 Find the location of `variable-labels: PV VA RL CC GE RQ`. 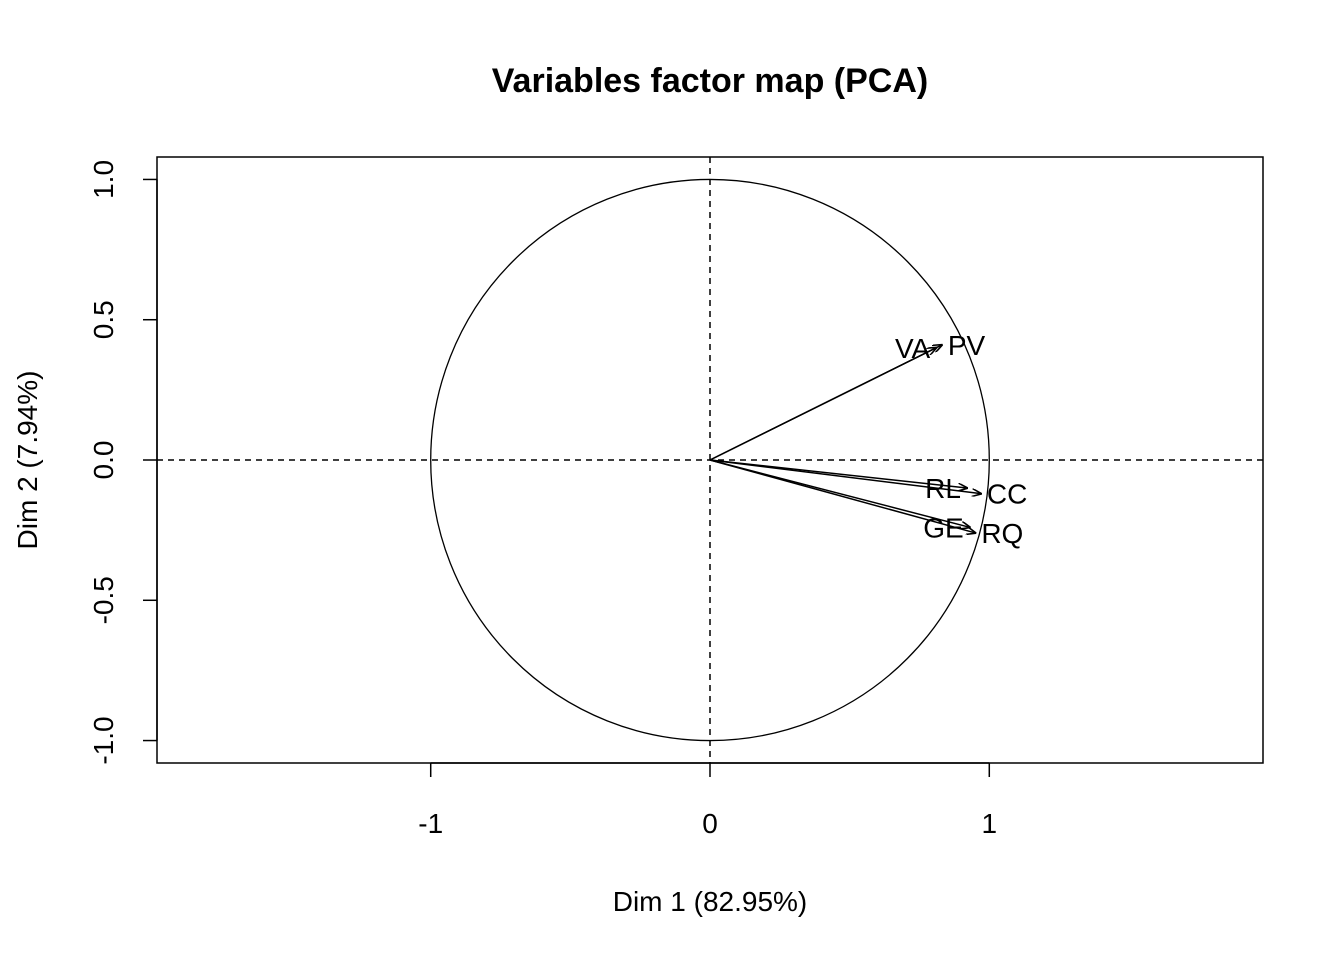

variable-labels: PV VA RL CC GE RQ is located at coordinates (961, 439).